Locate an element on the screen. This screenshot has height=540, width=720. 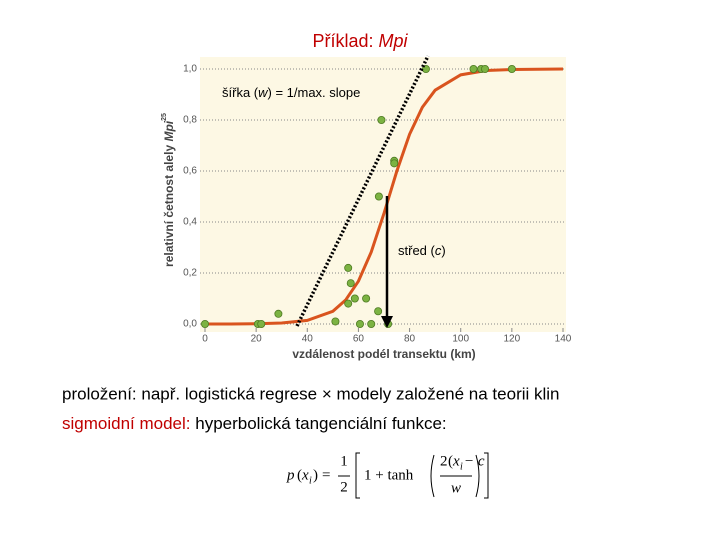
annot-part: střed ( is located at coordinates (417, 250).